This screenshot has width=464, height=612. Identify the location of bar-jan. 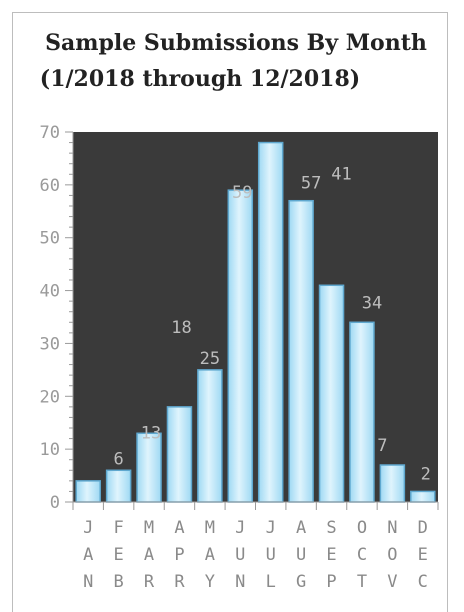
(88, 491).